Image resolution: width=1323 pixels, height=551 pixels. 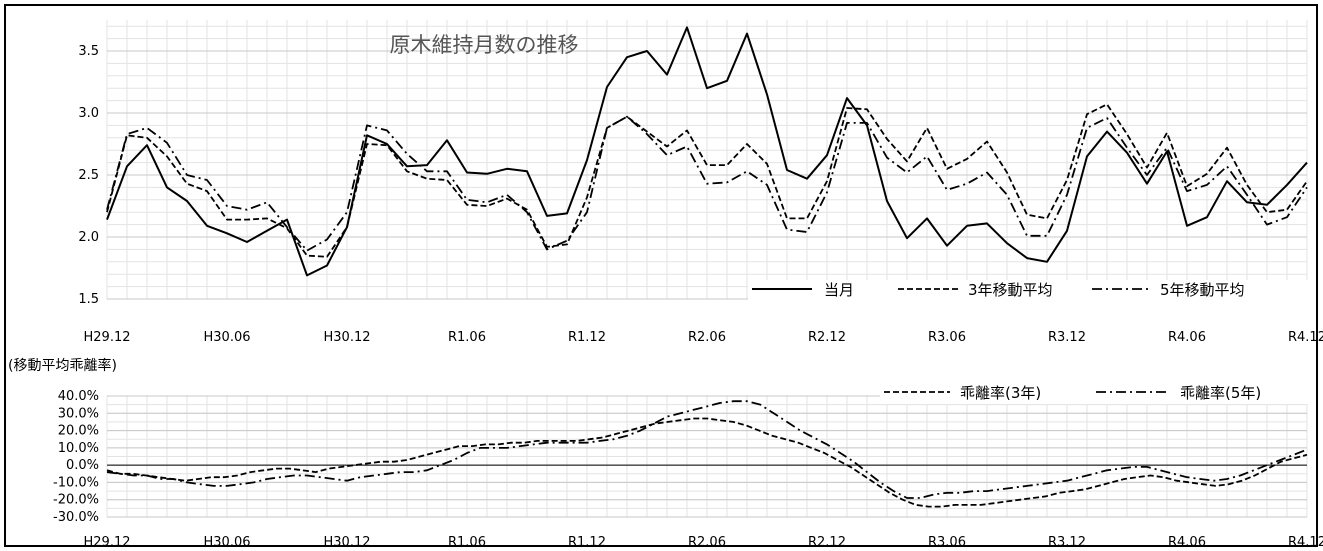 What do you see at coordinates (1202, 290) in the screenshot?
I see `legend-label: 5年移動平均` at bounding box center [1202, 290].